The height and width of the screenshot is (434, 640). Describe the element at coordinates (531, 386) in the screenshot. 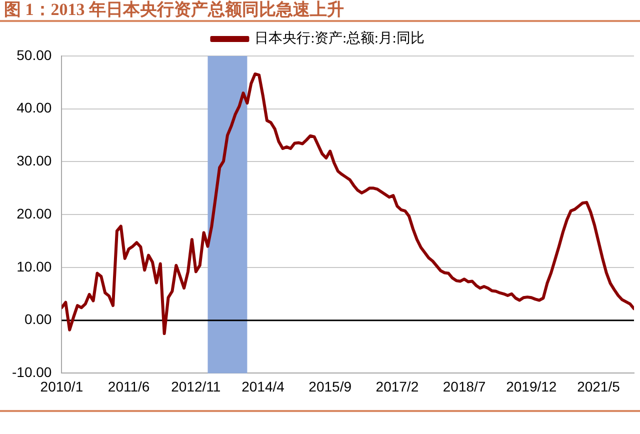

I see `x-tick-label: 2019/12` at that location.